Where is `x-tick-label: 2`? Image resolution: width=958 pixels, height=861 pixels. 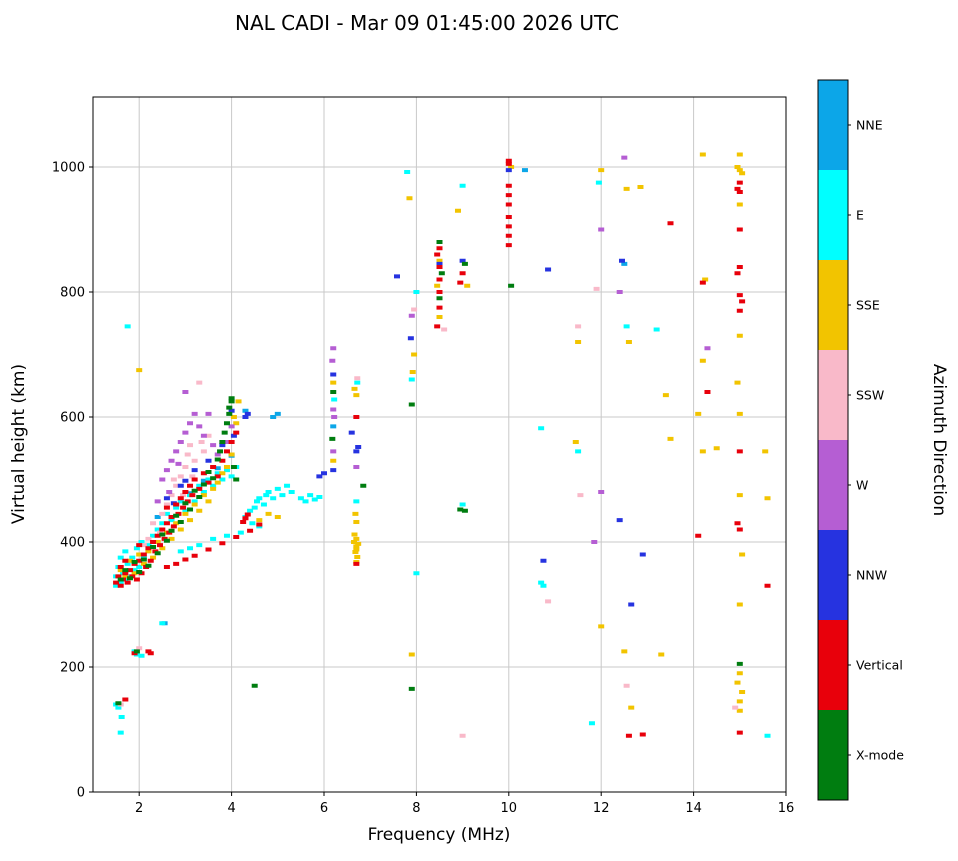 x-tick-label: 2 is located at coordinates (139, 808).